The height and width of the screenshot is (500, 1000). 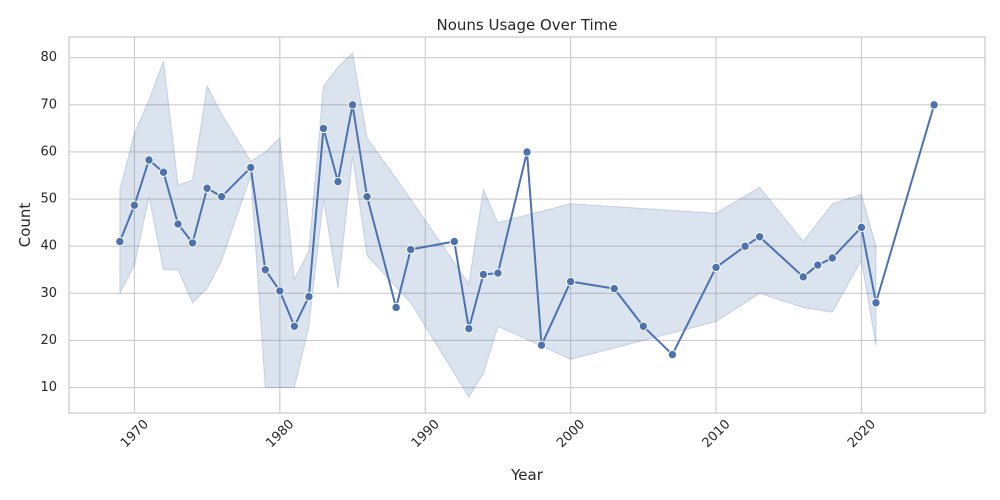 I want to click on x-axis-label: Year, so click(x=527, y=475).